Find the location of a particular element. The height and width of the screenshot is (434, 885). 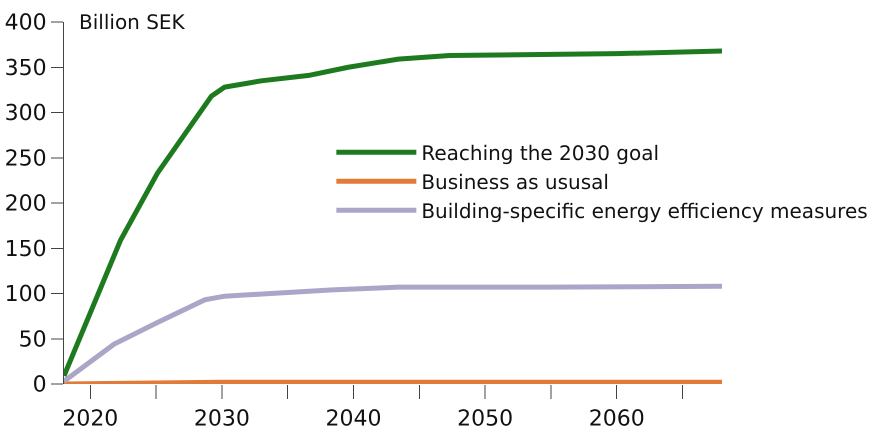

x-tick-label: 2020 is located at coordinates (90, 419).